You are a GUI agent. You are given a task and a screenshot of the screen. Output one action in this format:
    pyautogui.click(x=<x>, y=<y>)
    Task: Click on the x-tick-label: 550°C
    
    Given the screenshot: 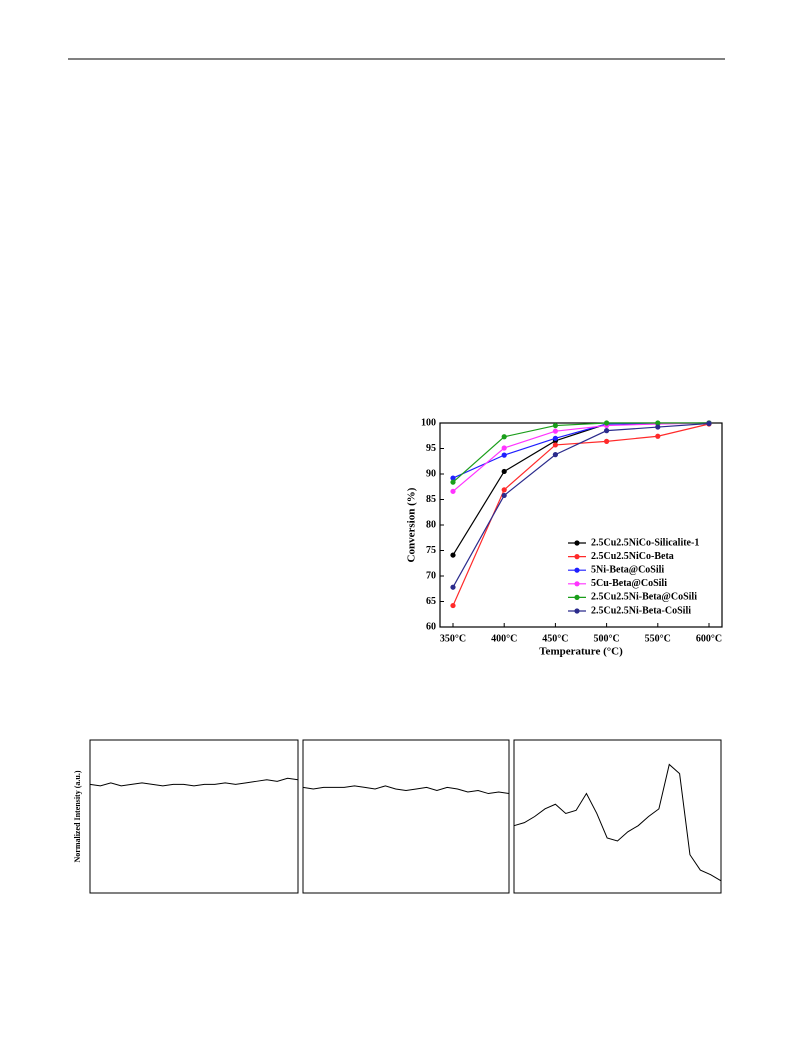 What is the action you would take?
    pyautogui.click(x=658, y=638)
    